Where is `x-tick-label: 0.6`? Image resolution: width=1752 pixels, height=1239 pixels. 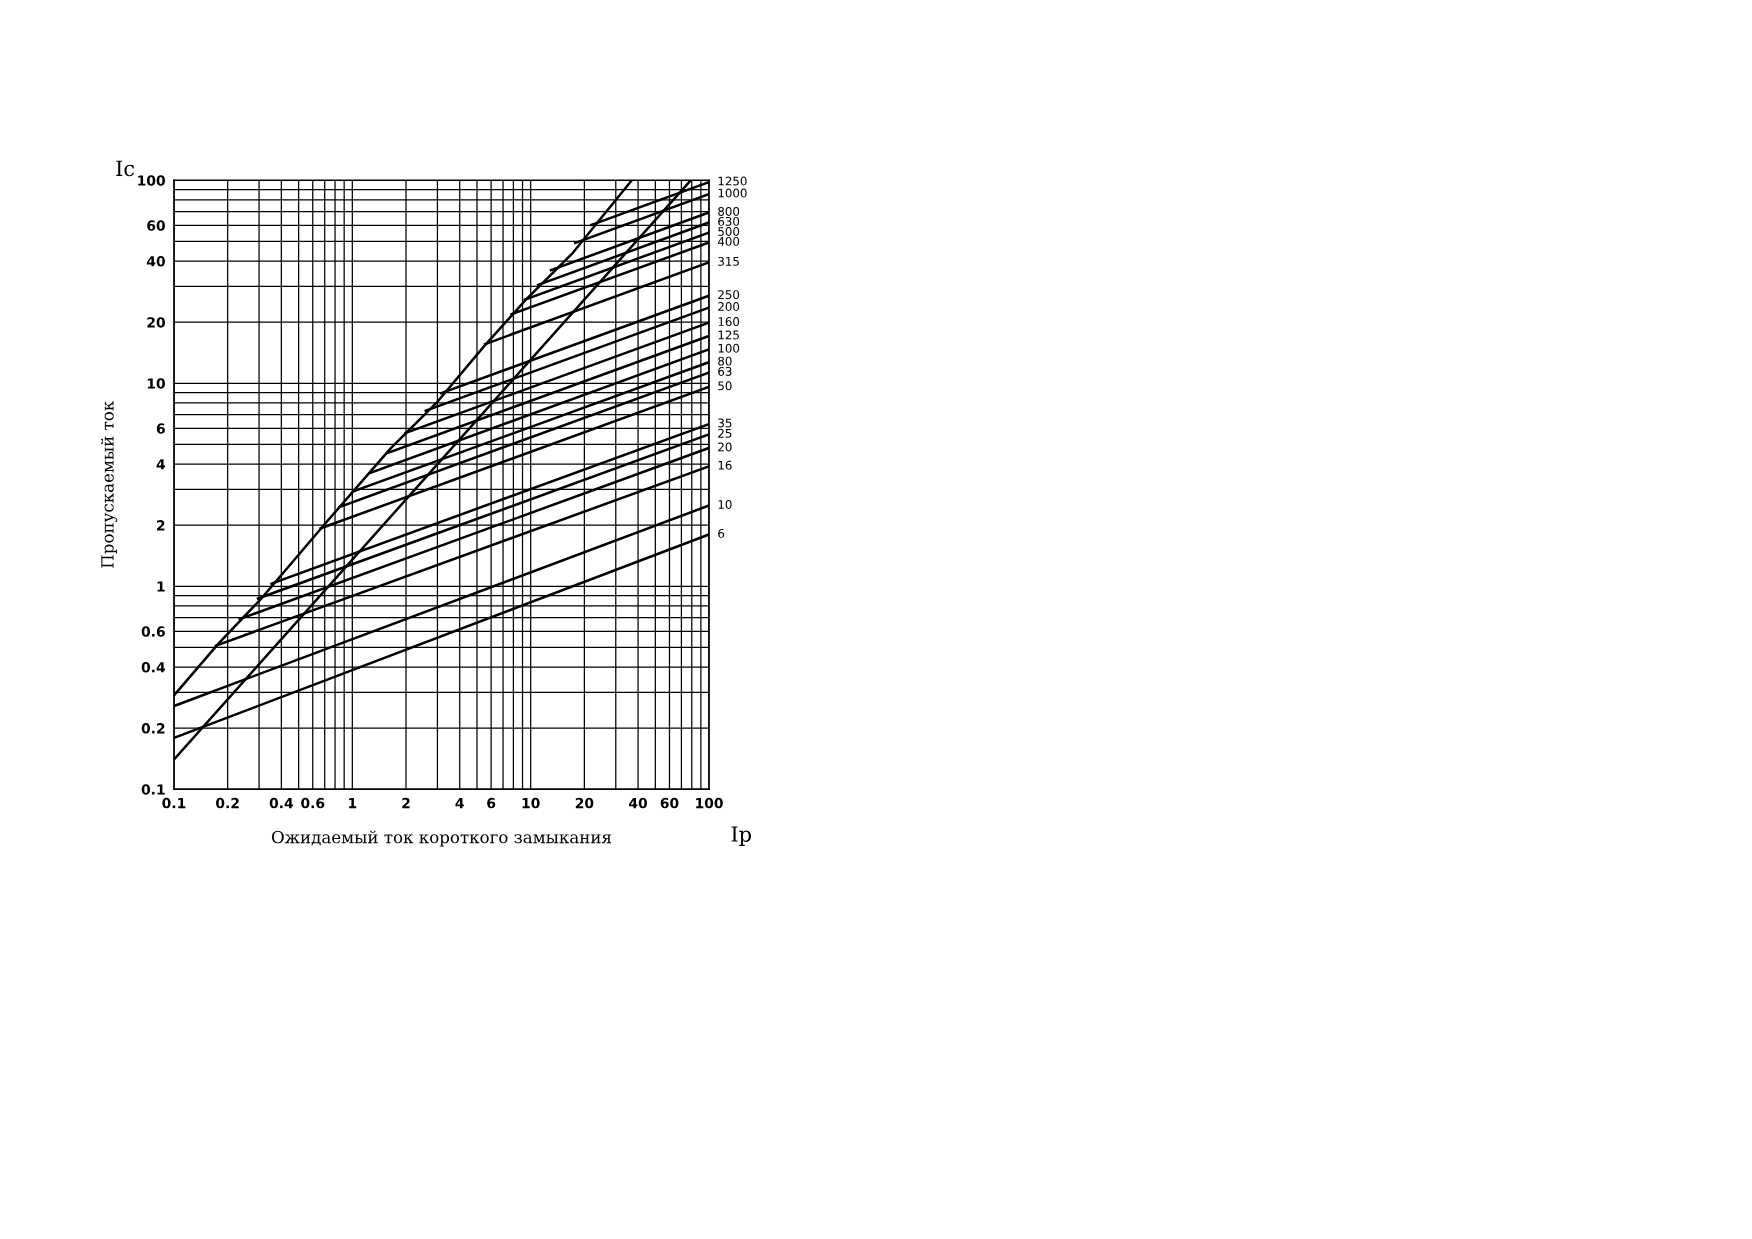
x-tick-label: 0.6 is located at coordinates (313, 803).